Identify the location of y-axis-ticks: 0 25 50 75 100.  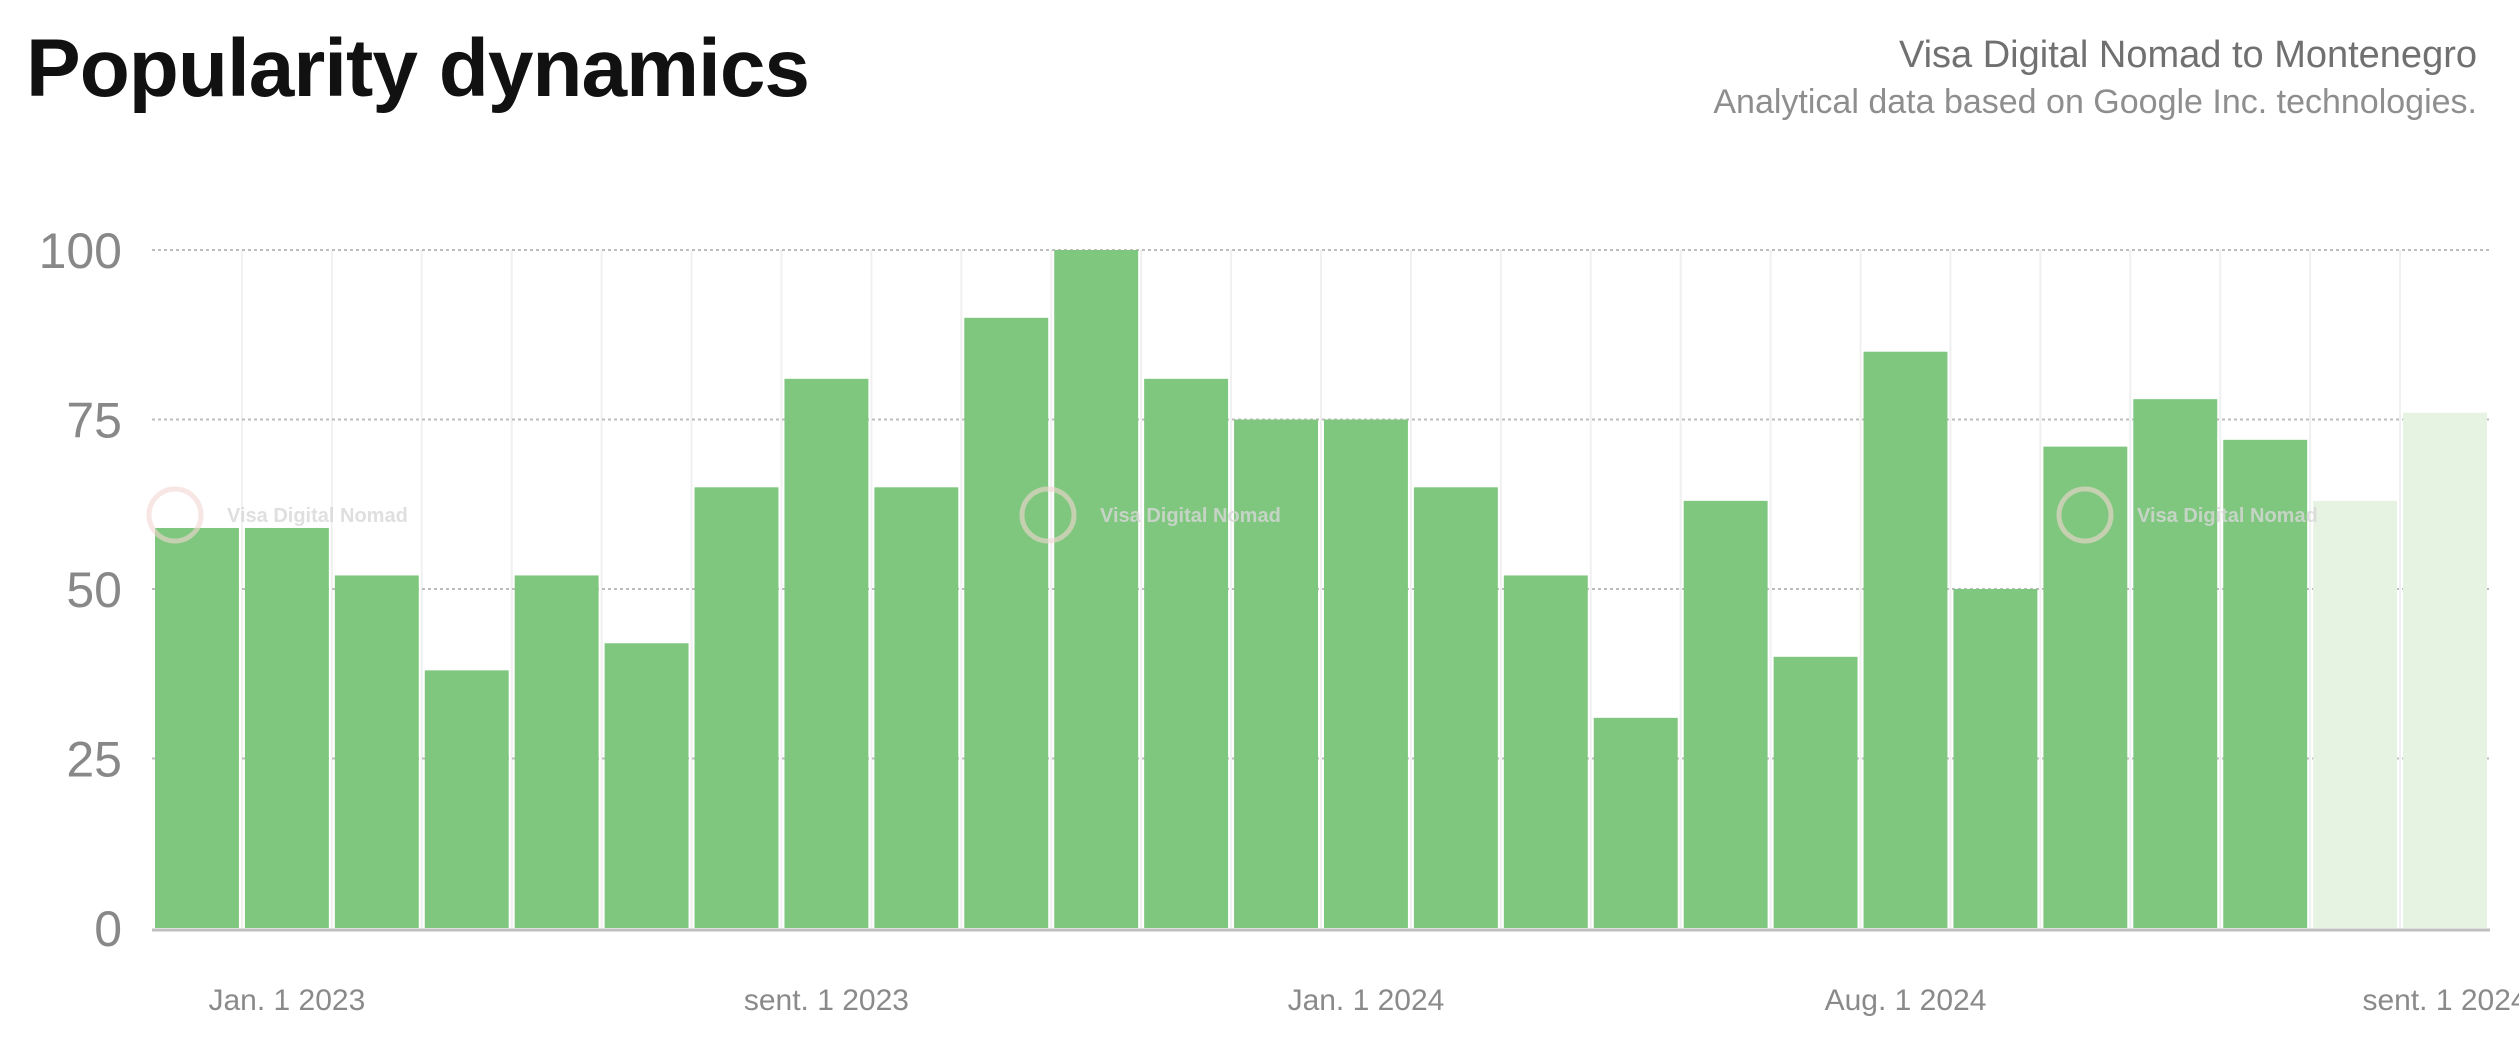
(80, 590).